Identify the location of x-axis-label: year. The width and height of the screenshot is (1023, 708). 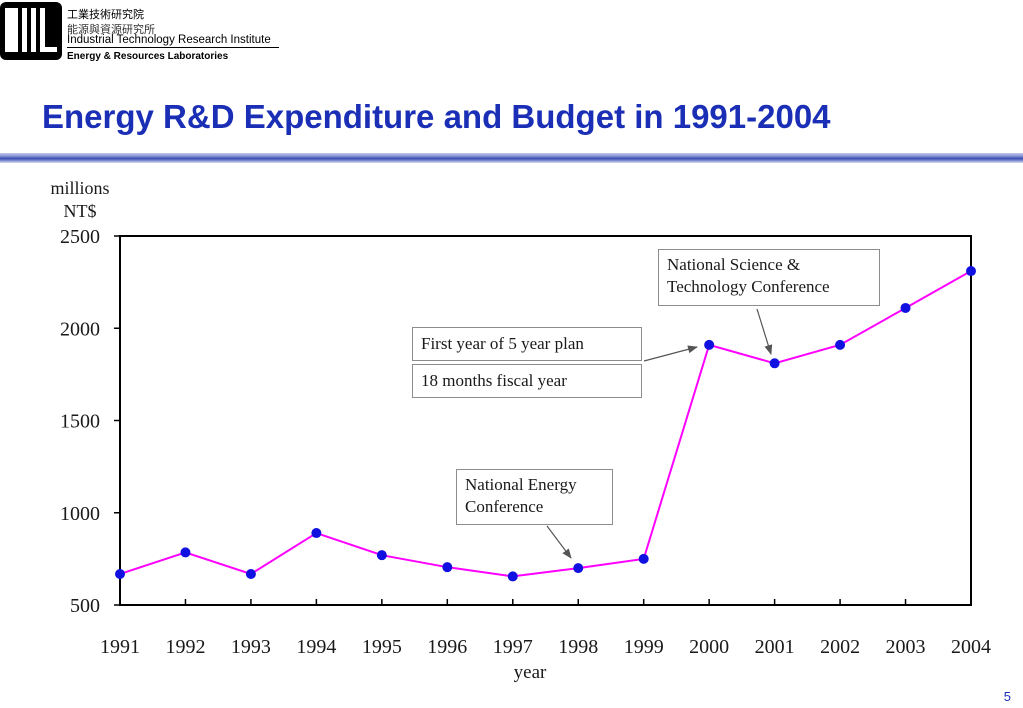
(530, 672).